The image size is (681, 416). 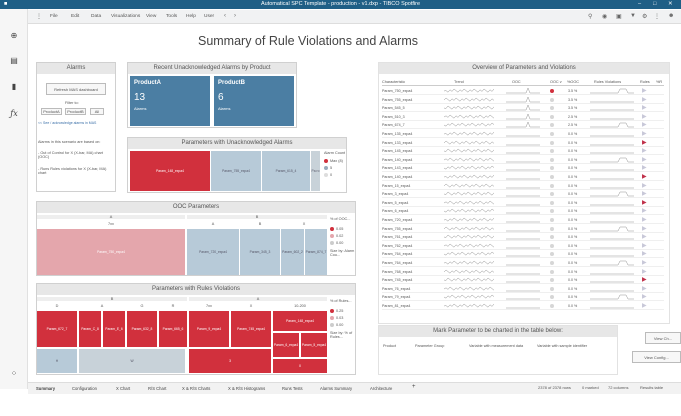 I want to click on menu-view: View, so click(x=151, y=16).